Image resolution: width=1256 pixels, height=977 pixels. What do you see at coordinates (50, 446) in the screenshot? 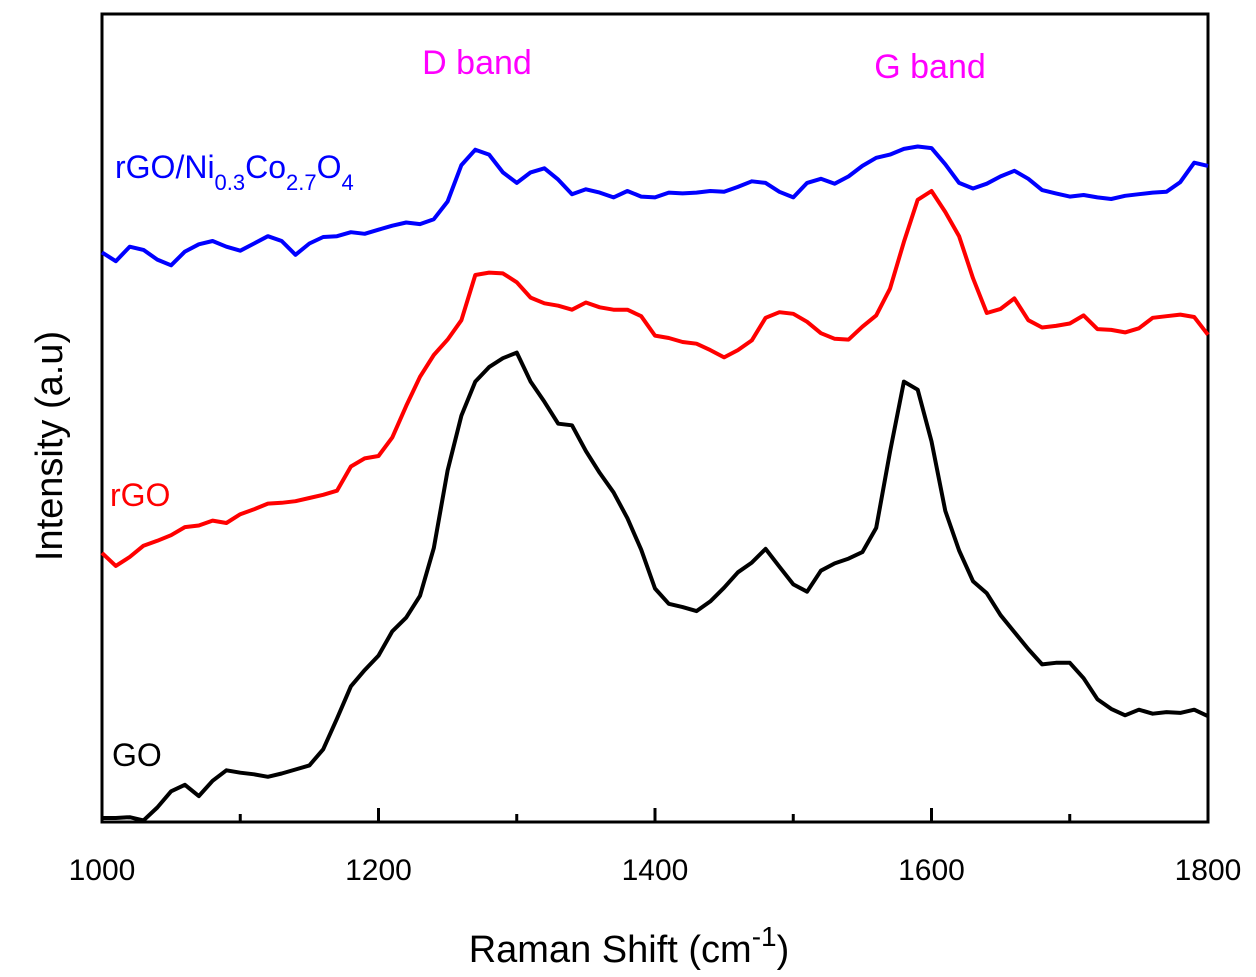
I see `y-axis-title: Intensity (a.u)` at bounding box center [50, 446].